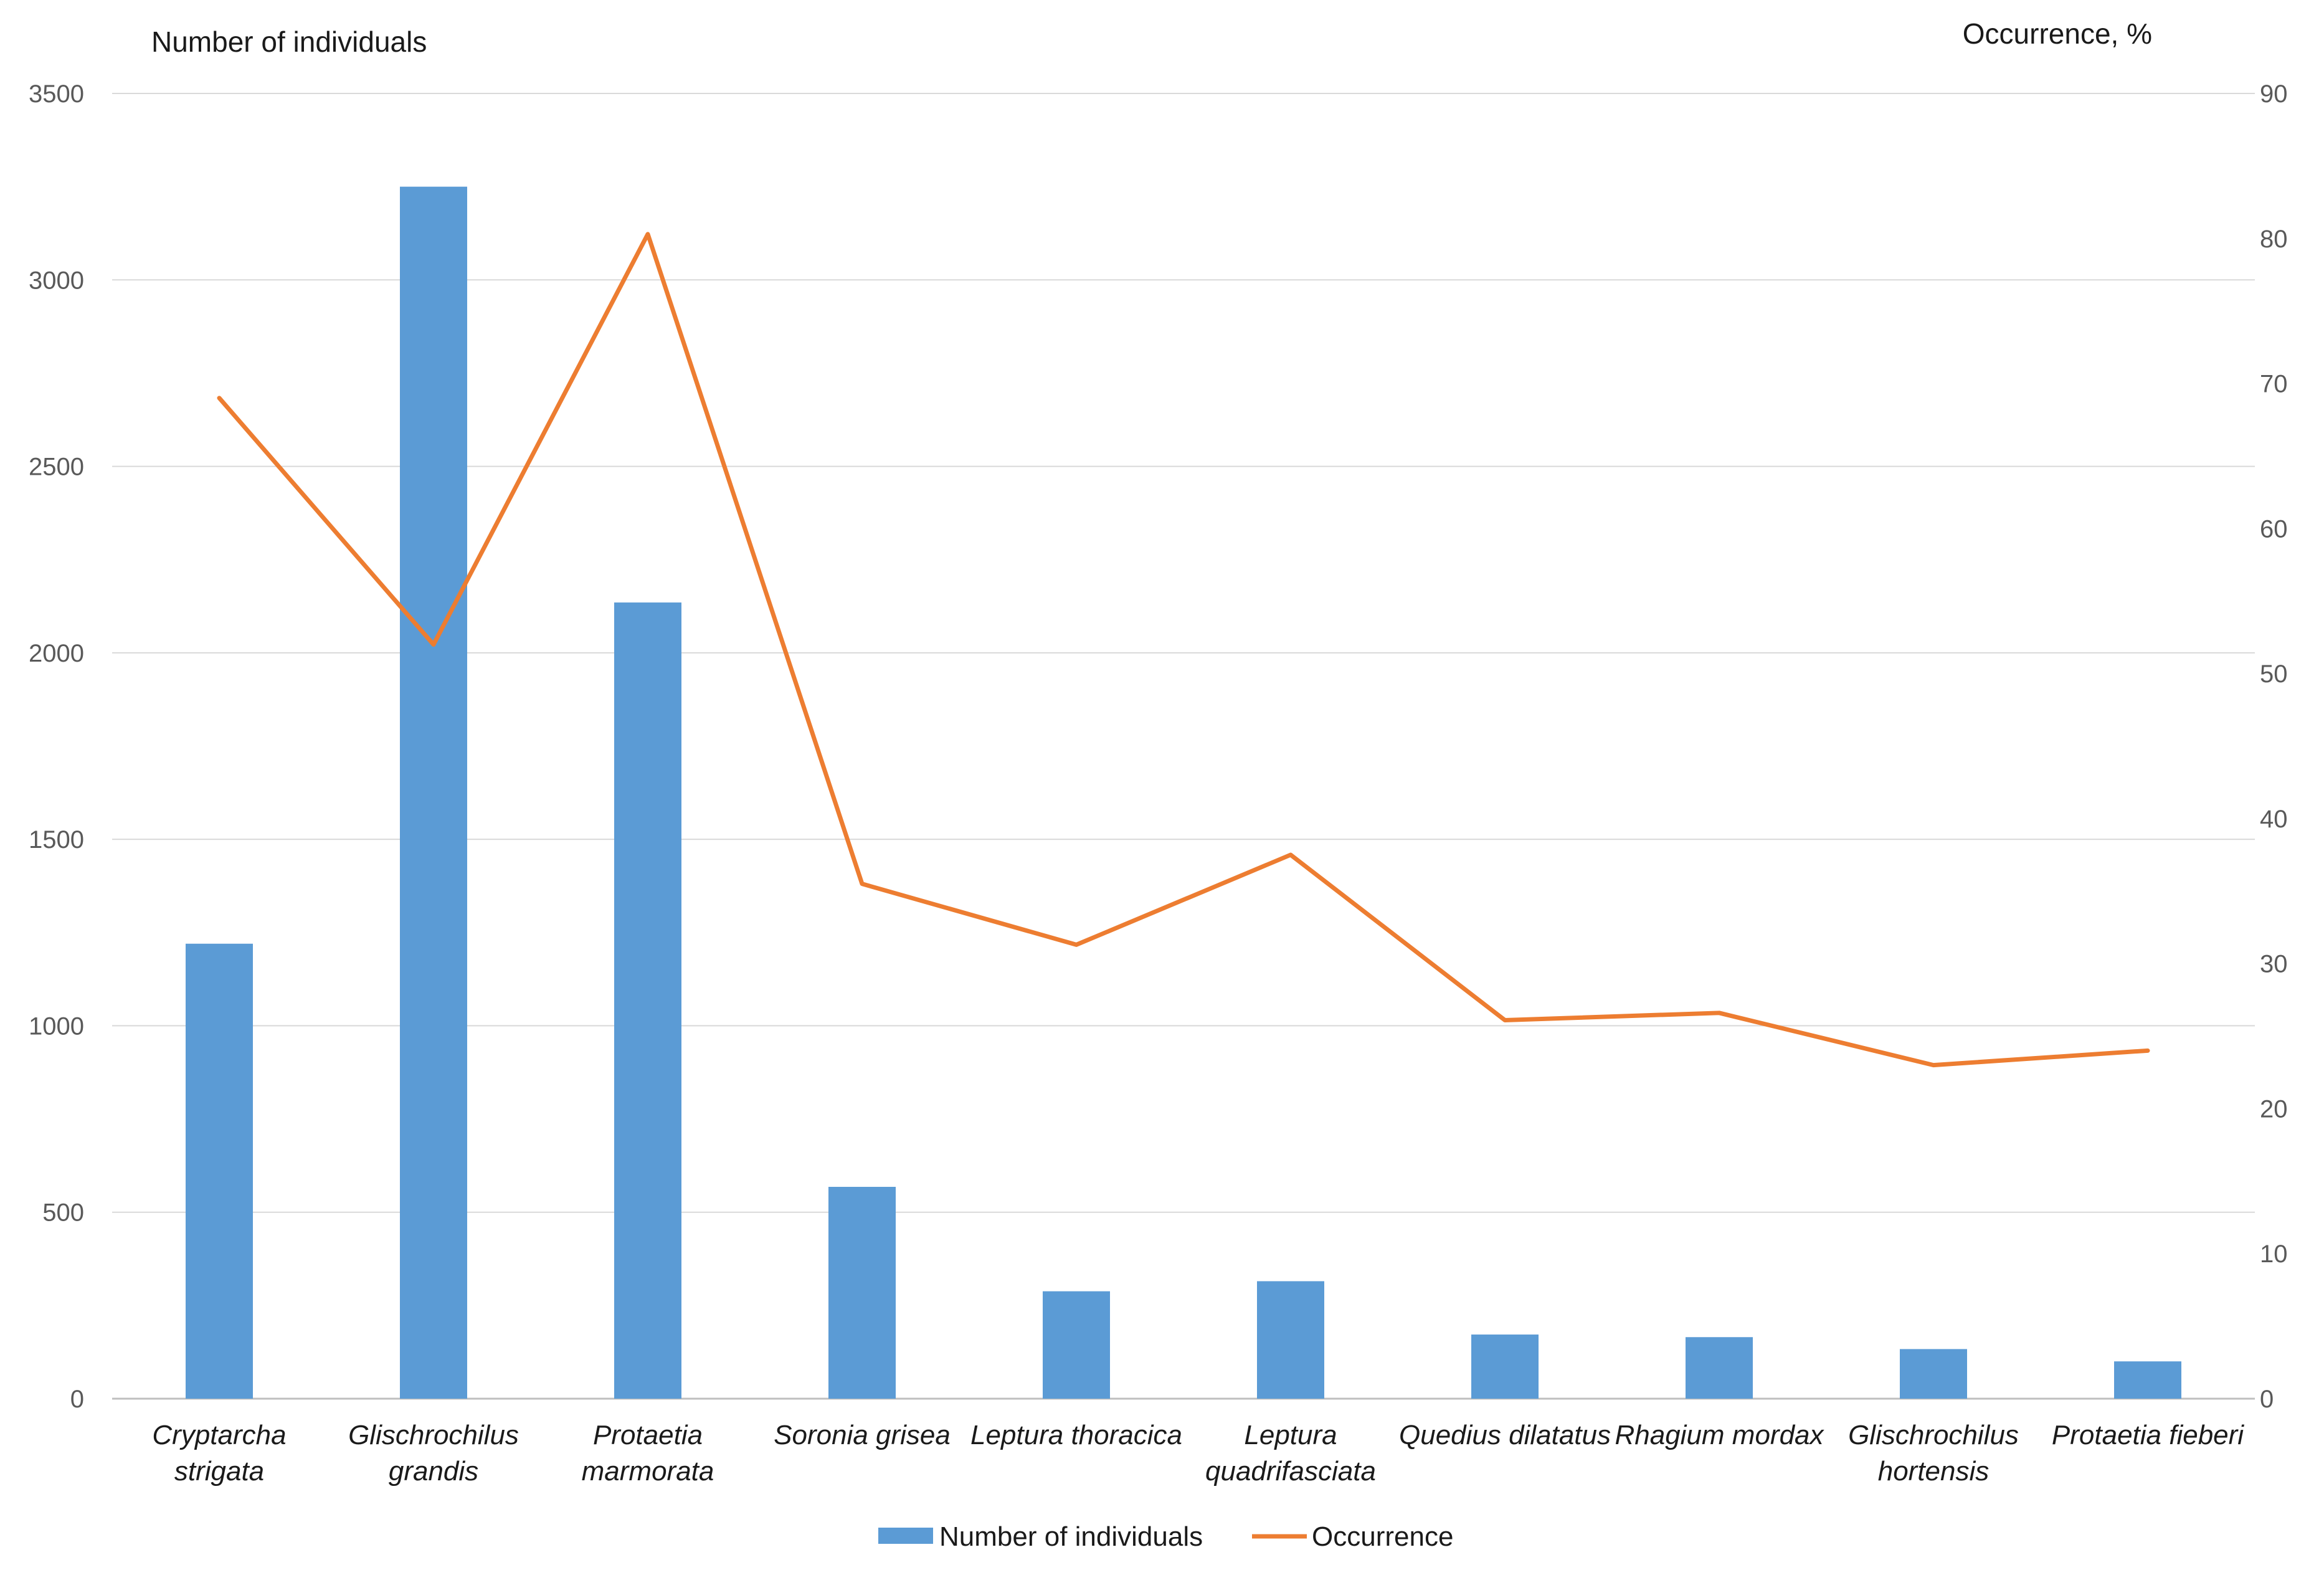 The width and height of the screenshot is (2324, 1570). Describe the element at coordinates (1505, 1435) in the screenshot. I see `category-label: Quedius dilatatus` at that location.